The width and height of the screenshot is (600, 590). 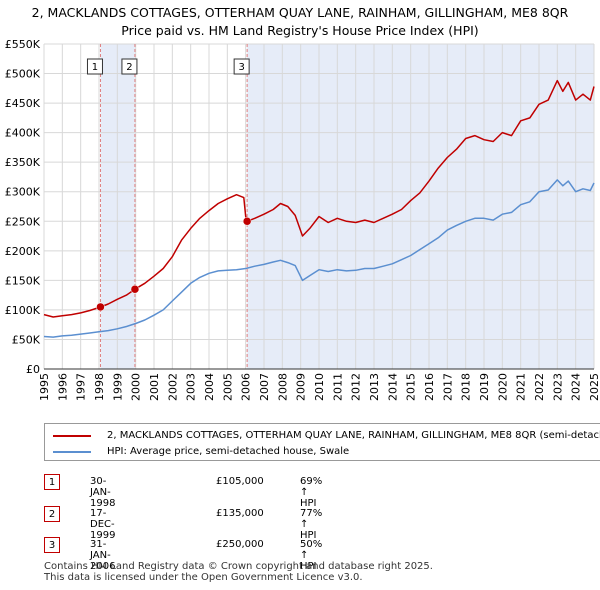 What do you see at coordinates (103, 492) in the screenshot?
I see `sale-date: 30-JAN-1998` at bounding box center [103, 492].